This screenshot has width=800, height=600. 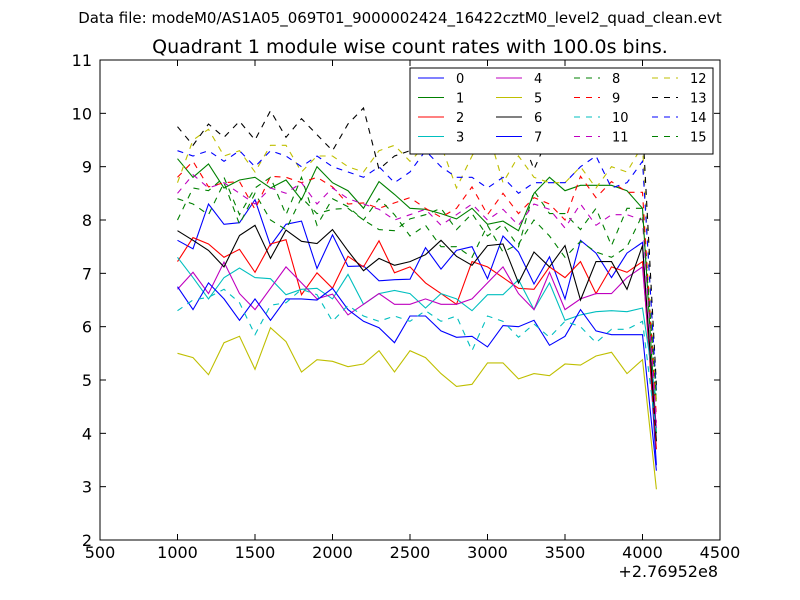 I want to click on legend-label-11: 11, so click(x=620, y=138).